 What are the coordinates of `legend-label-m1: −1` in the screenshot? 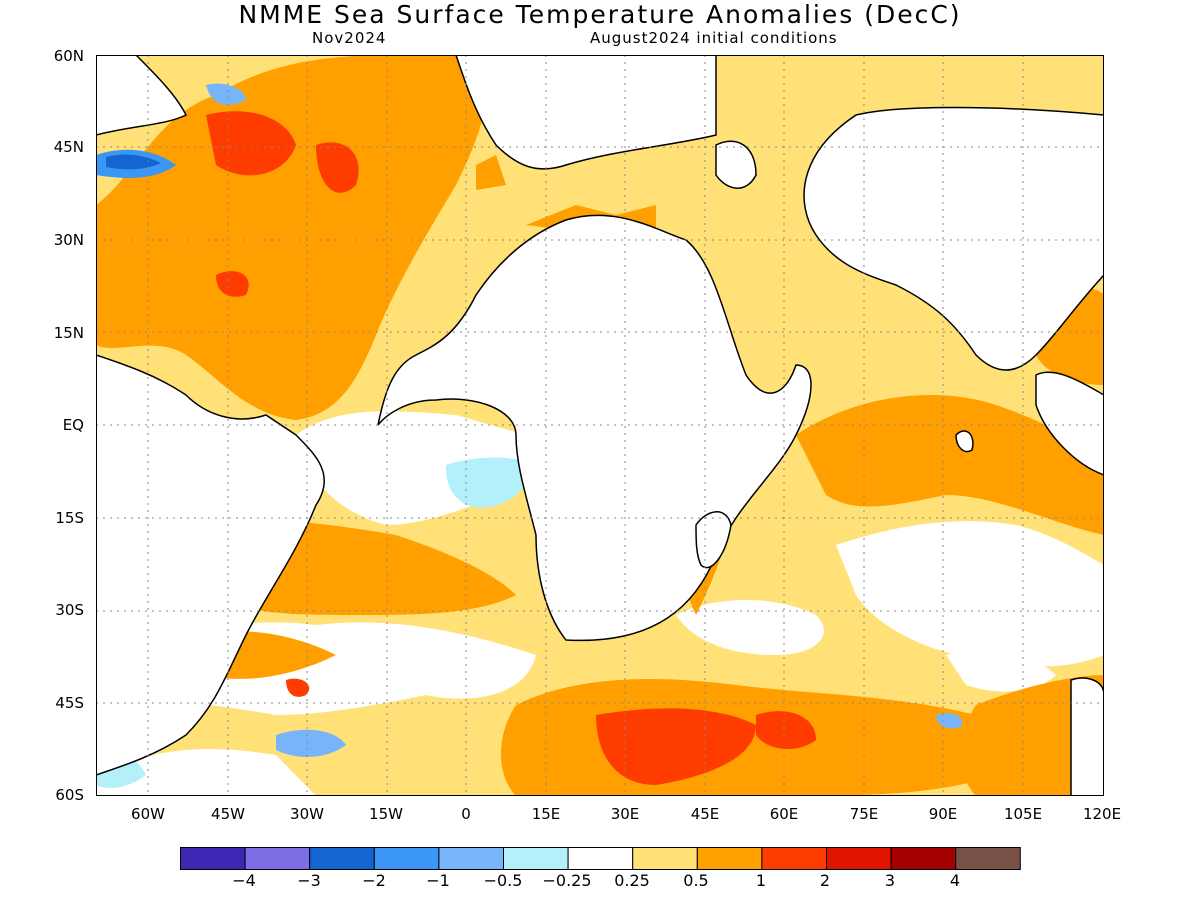 It's located at (438, 880).